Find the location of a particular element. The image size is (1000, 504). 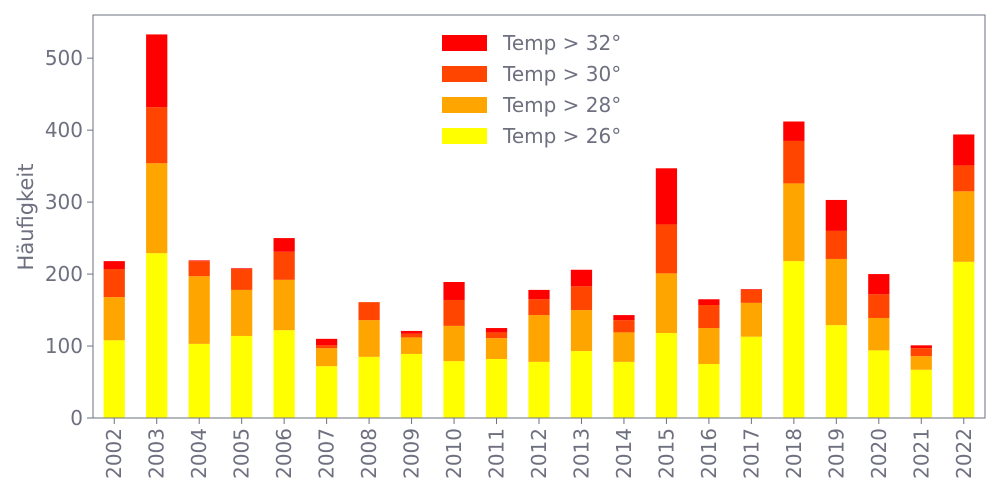

y-axis: 0 100 200 300 400 500 is located at coordinates (69, 238).